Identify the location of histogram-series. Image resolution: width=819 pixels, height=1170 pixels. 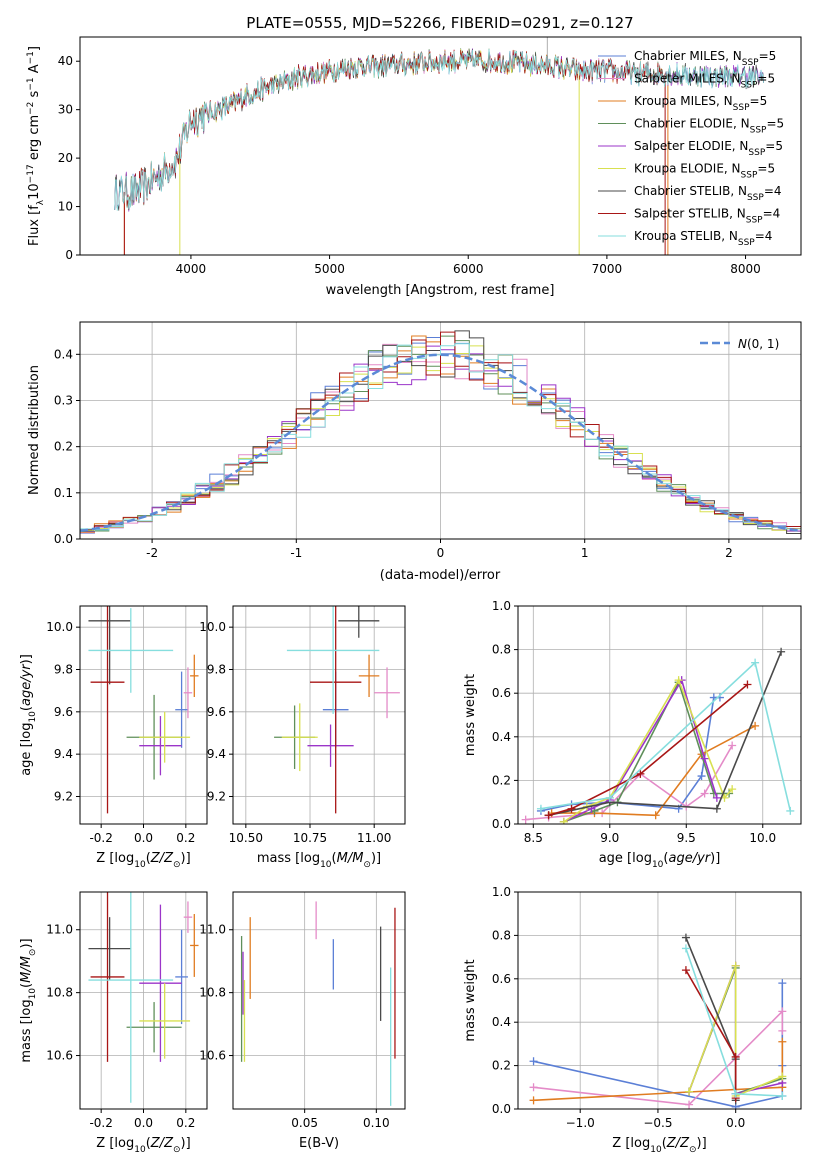
(440, 437).